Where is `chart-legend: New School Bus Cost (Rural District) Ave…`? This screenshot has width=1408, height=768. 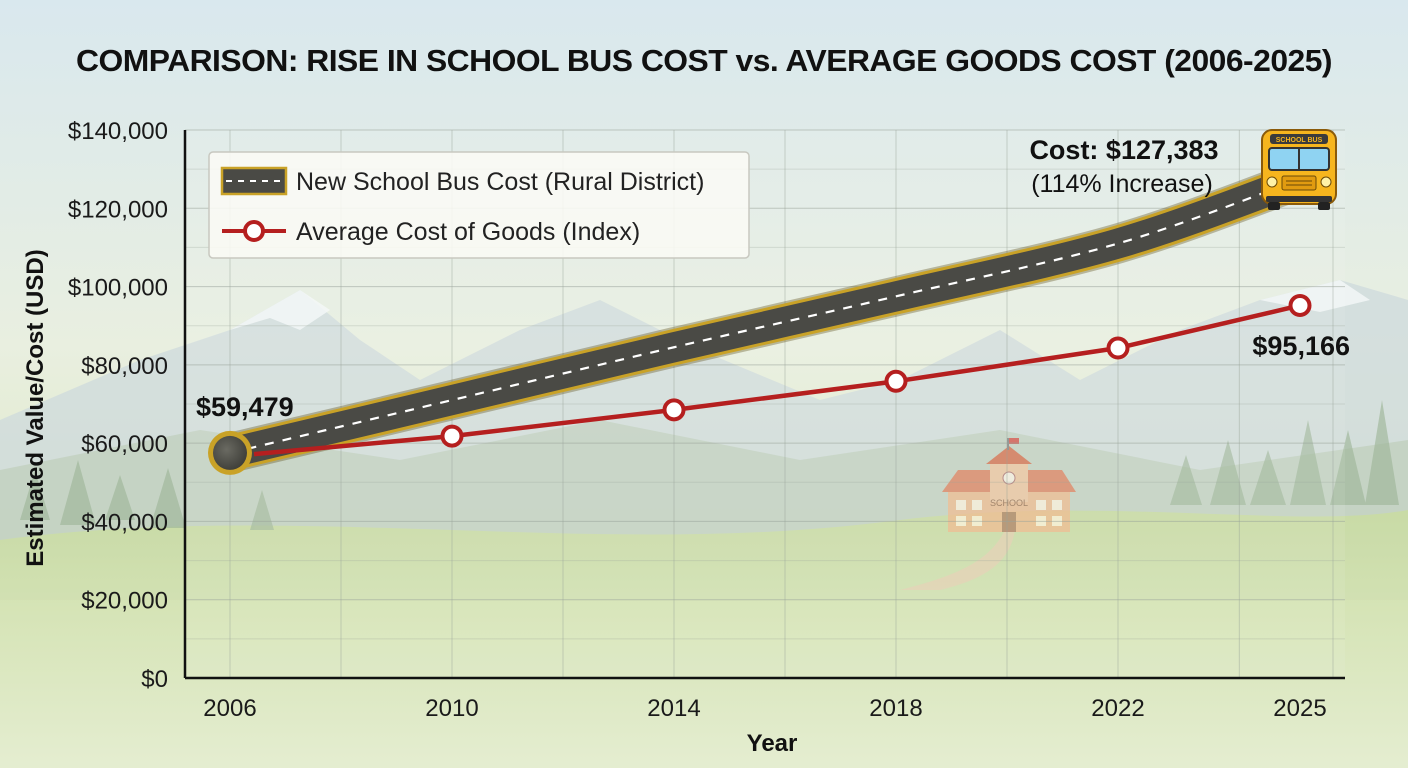 chart-legend: New School Bus Cost (Rural District) Ave… is located at coordinates (479, 205).